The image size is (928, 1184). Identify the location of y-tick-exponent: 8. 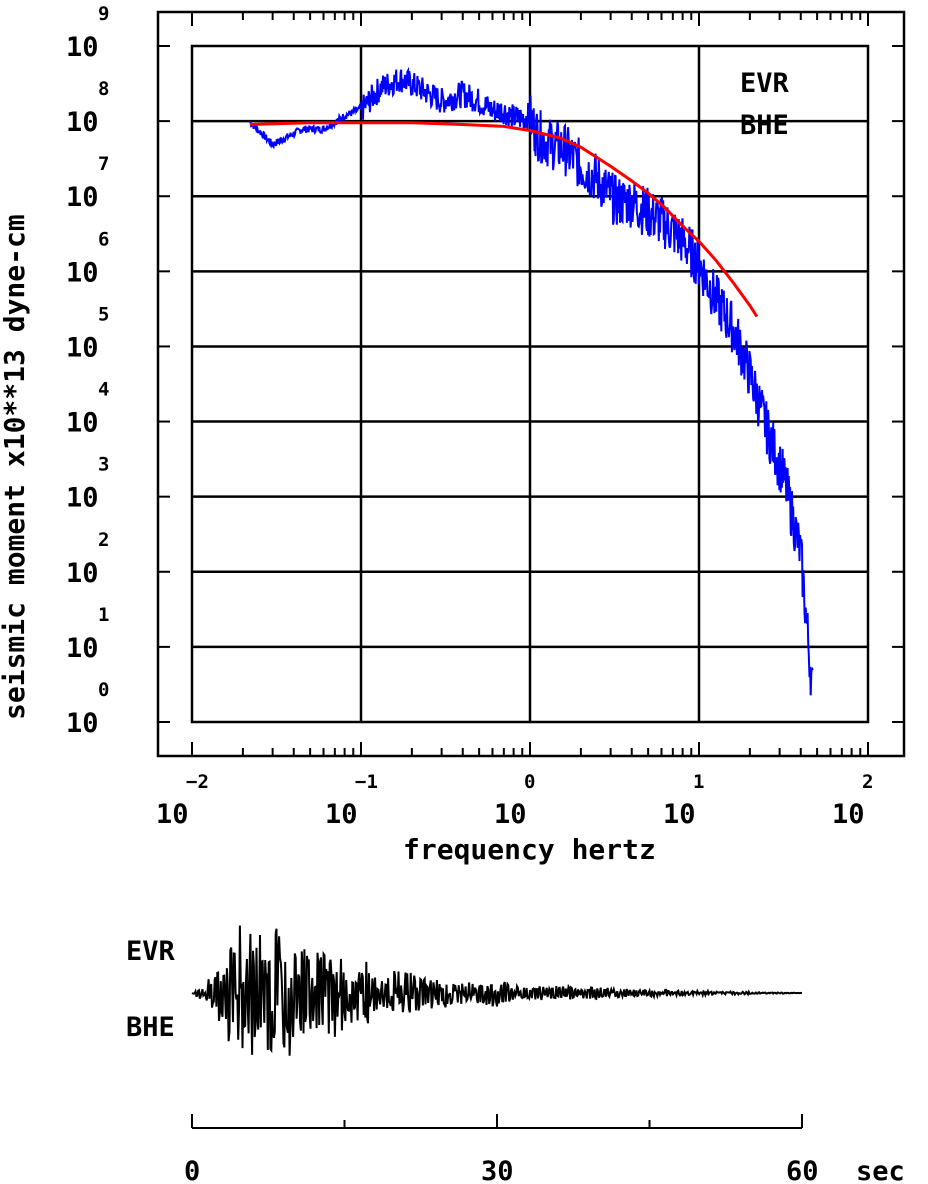
(103, 89).